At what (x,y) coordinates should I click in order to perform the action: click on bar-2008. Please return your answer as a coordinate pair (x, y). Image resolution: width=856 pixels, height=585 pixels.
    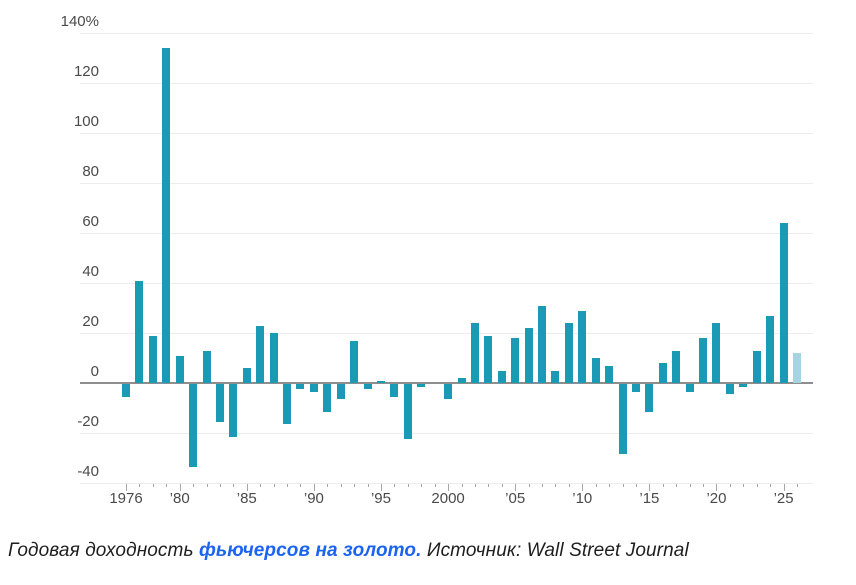
    Looking at the image, I should click on (555, 376).